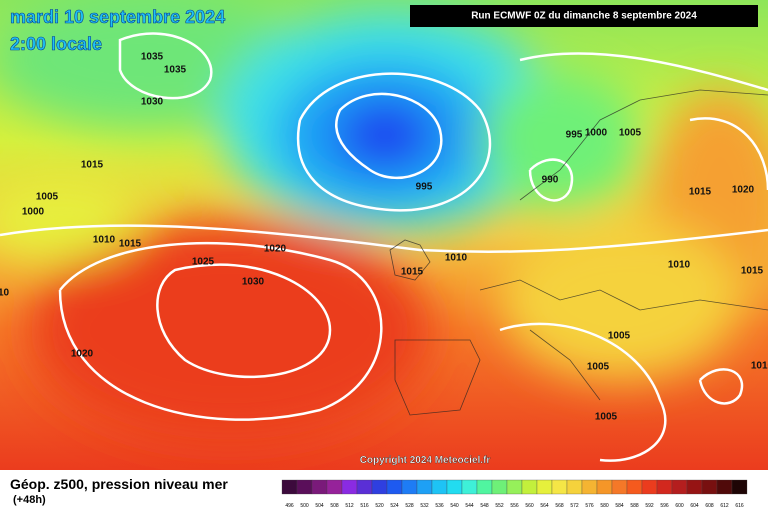 The height and width of the screenshot is (512, 768). I want to click on forecast-date: mardi 10 septembre 2024, so click(117, 17).